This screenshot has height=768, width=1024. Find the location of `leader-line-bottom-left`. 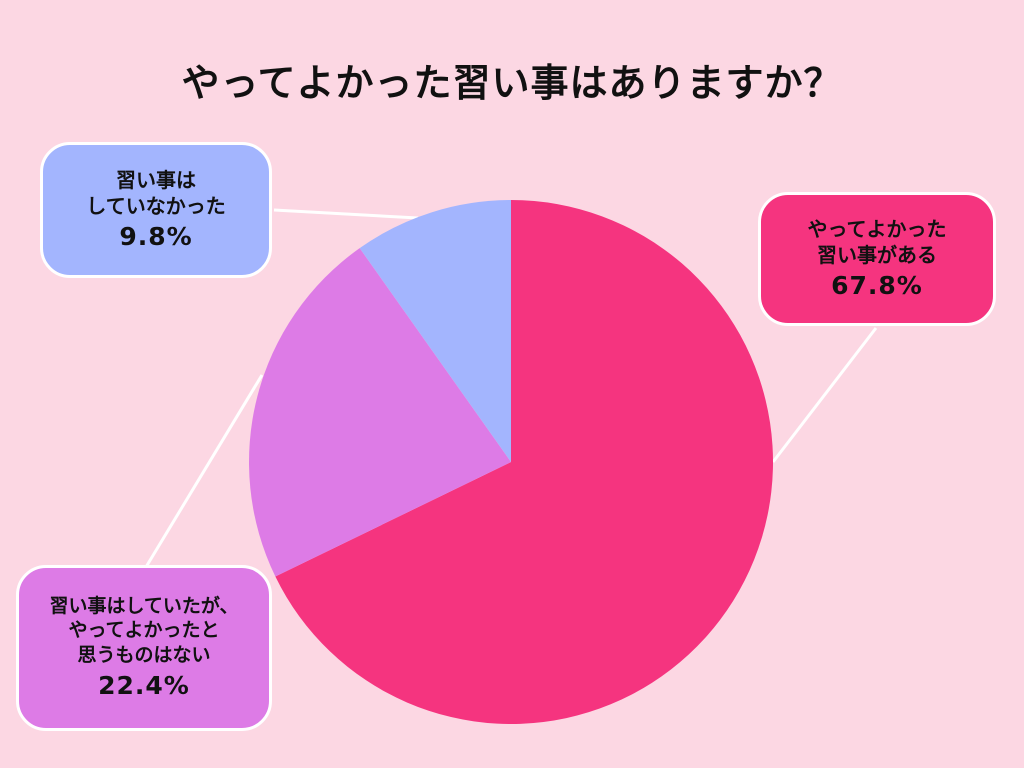

leader-line-bottom-left is located at coordinates (204, 471).